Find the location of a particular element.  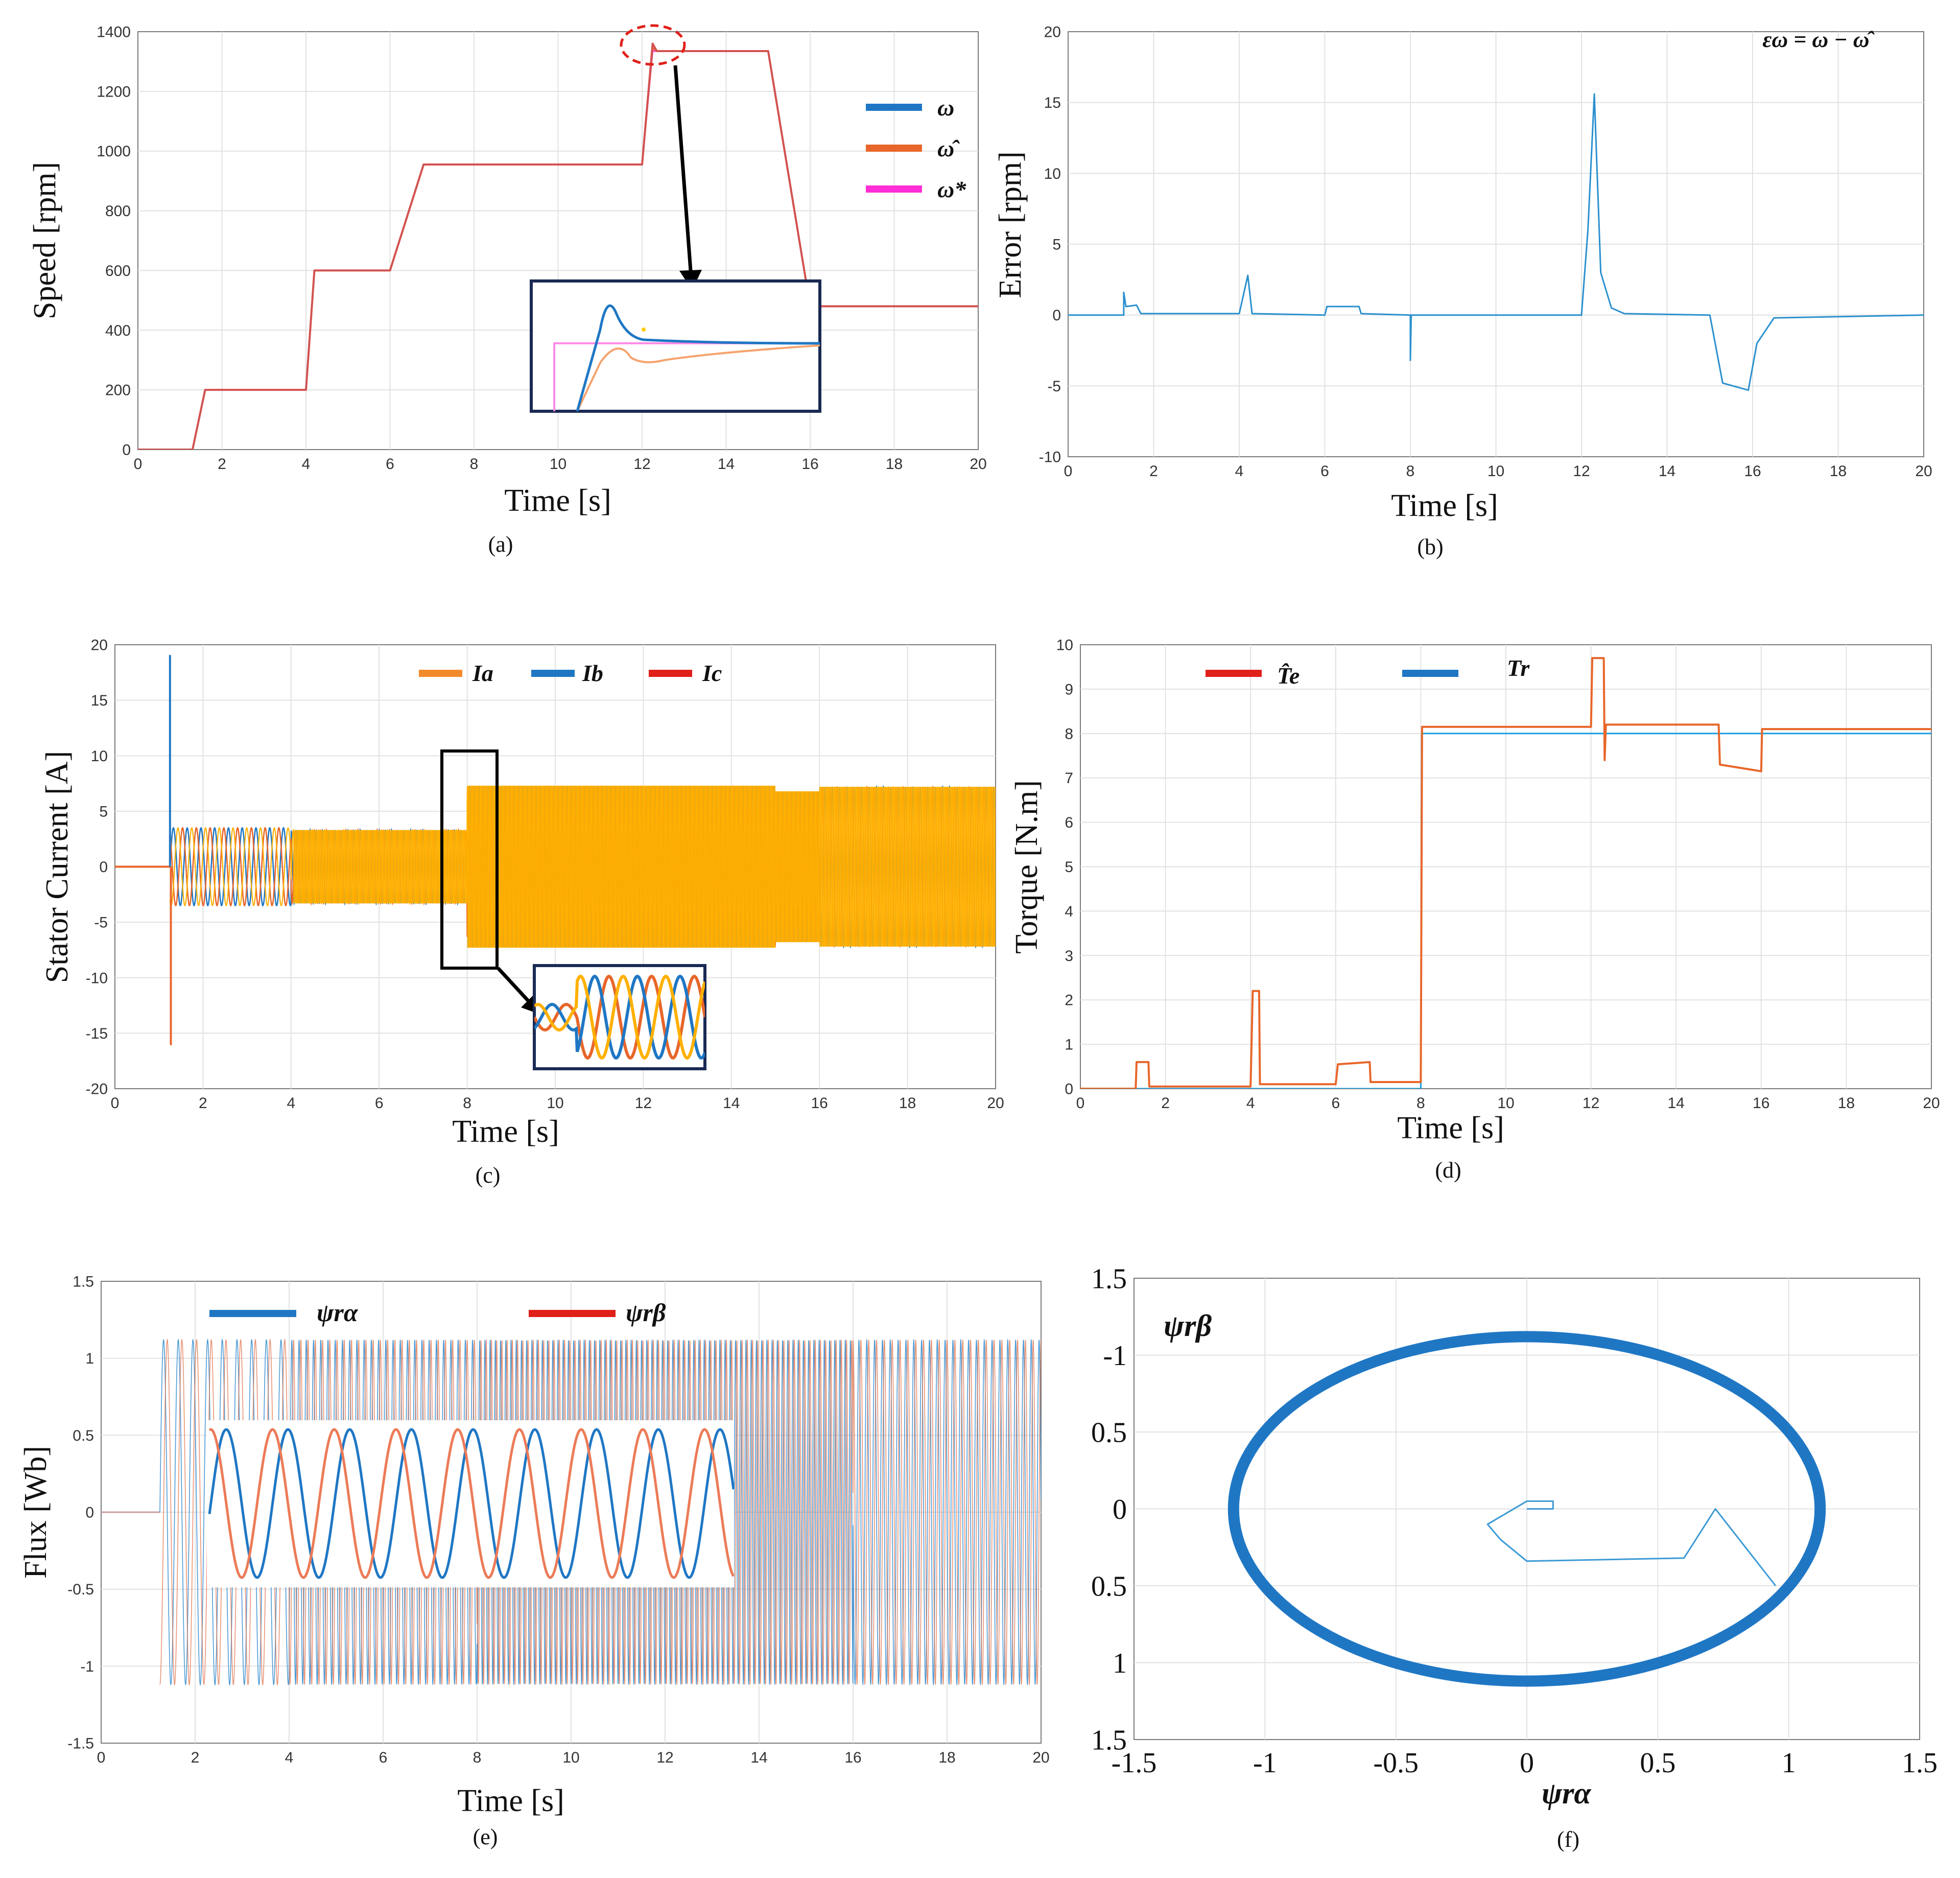

inset-a-estimate is located at coordinates (698, 377).